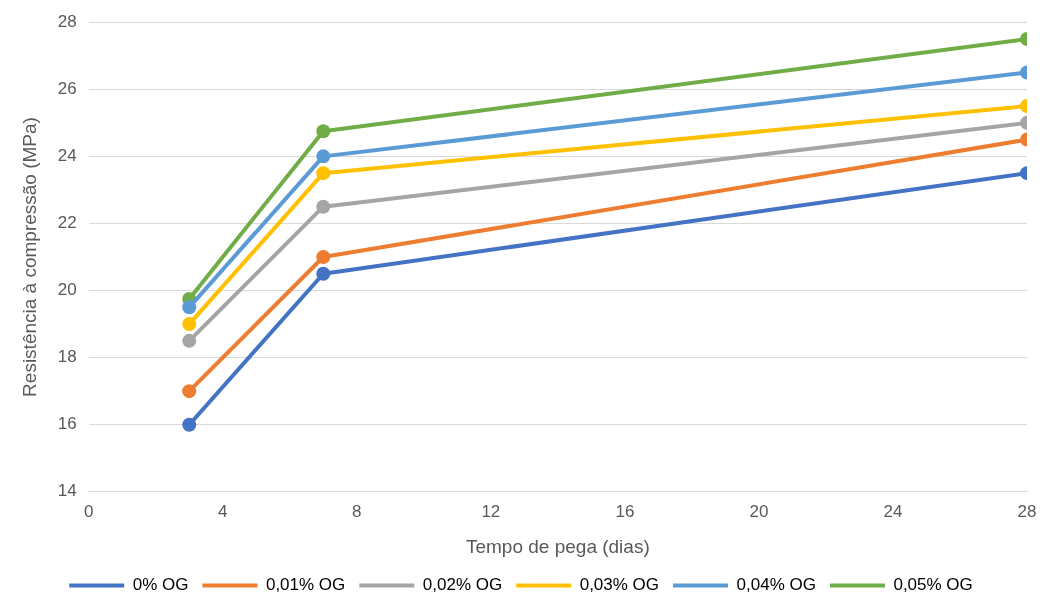 The image size is (1057, 614). What do you see at coordinates (67, 88) in the screenshot?
I see `y-tick-label: 26` at bounding box center [67, 88].